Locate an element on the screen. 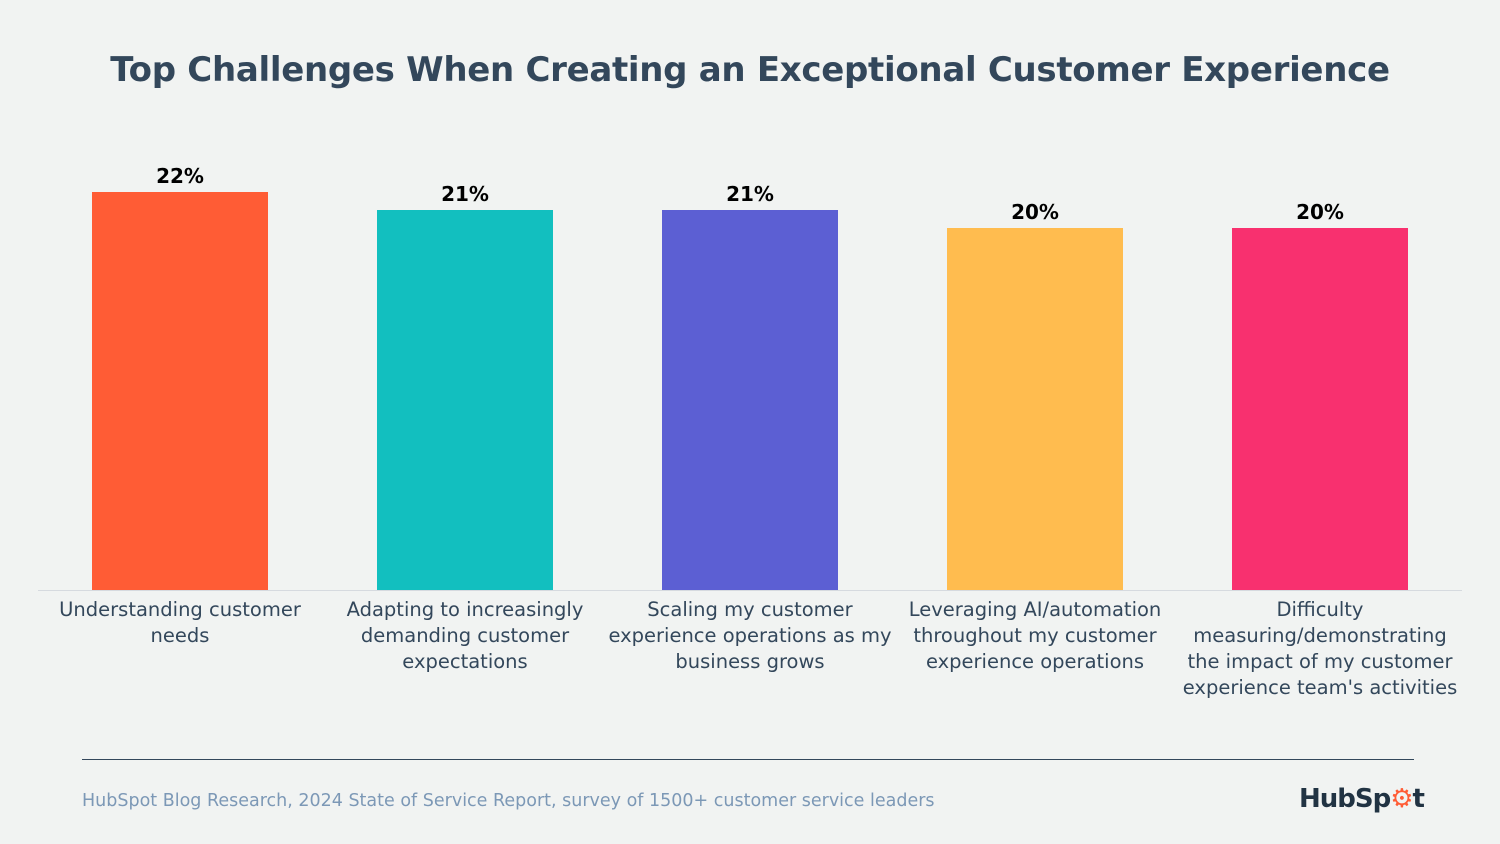  sprocket-icon: ⚙ is located at coordinates (1401, 799).